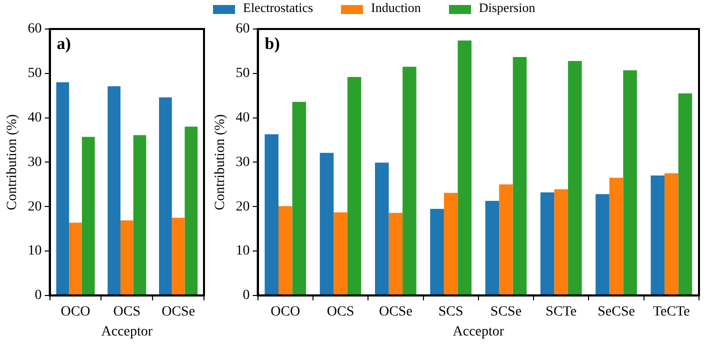 The image size is (705, 344). I want to click on x-tick-label: SCTe, so click(561, 312).